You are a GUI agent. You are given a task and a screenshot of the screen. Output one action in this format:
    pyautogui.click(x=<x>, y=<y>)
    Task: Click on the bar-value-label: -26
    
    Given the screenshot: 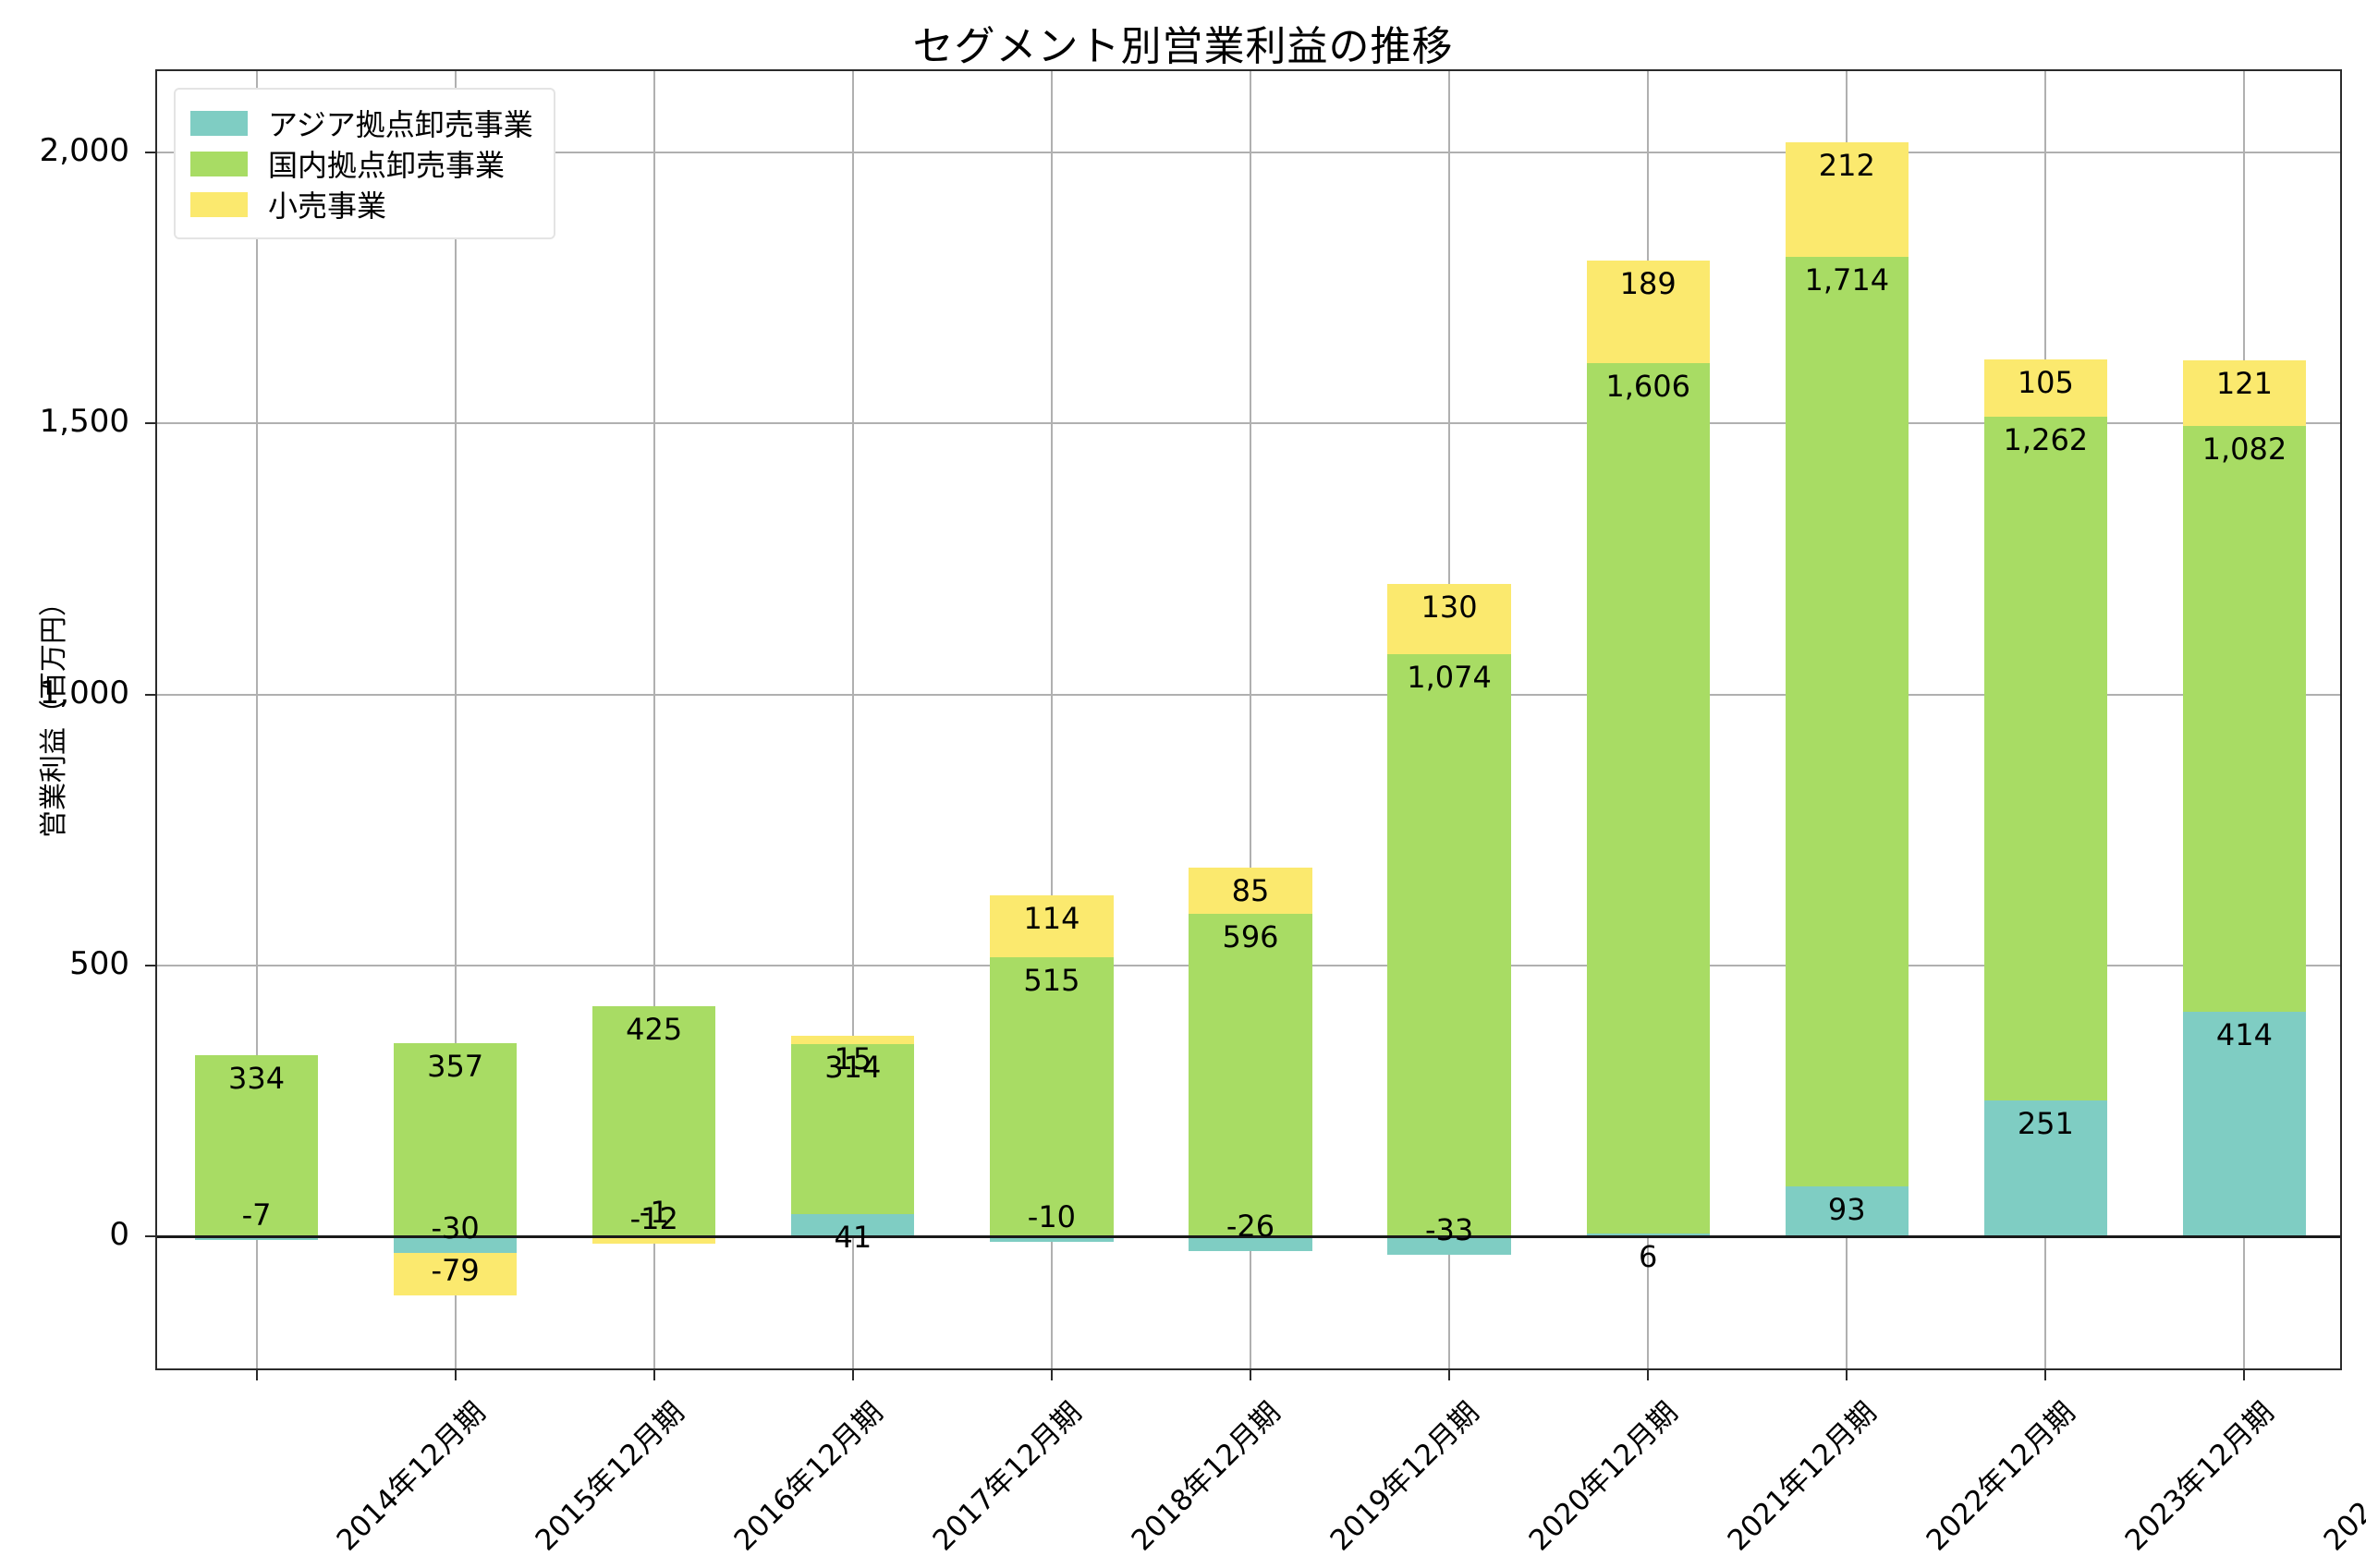 What is the action you would take?
    pyautogui.click(x=1250, y=1226)
    